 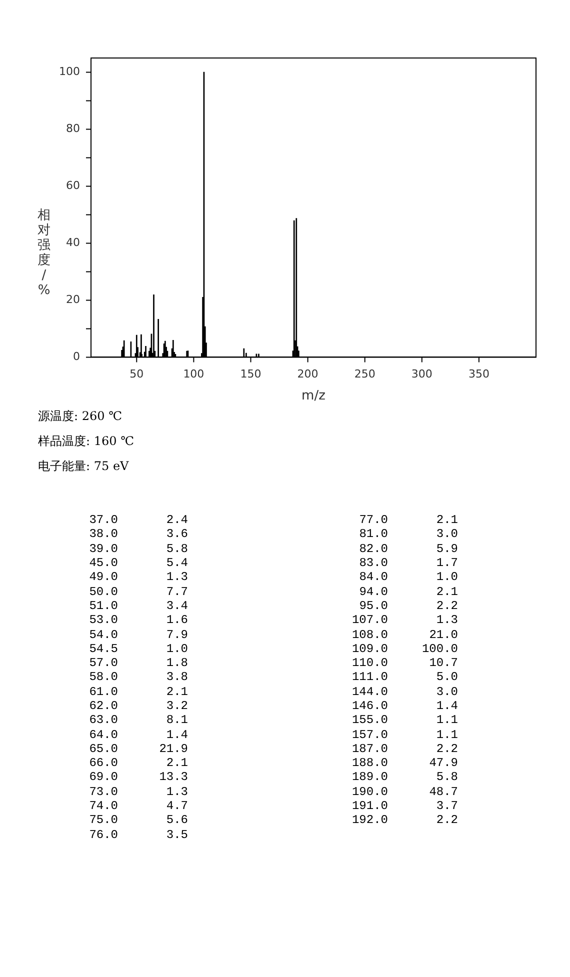 I want to click on category-label: 49.0, so click(x=103, y=577).